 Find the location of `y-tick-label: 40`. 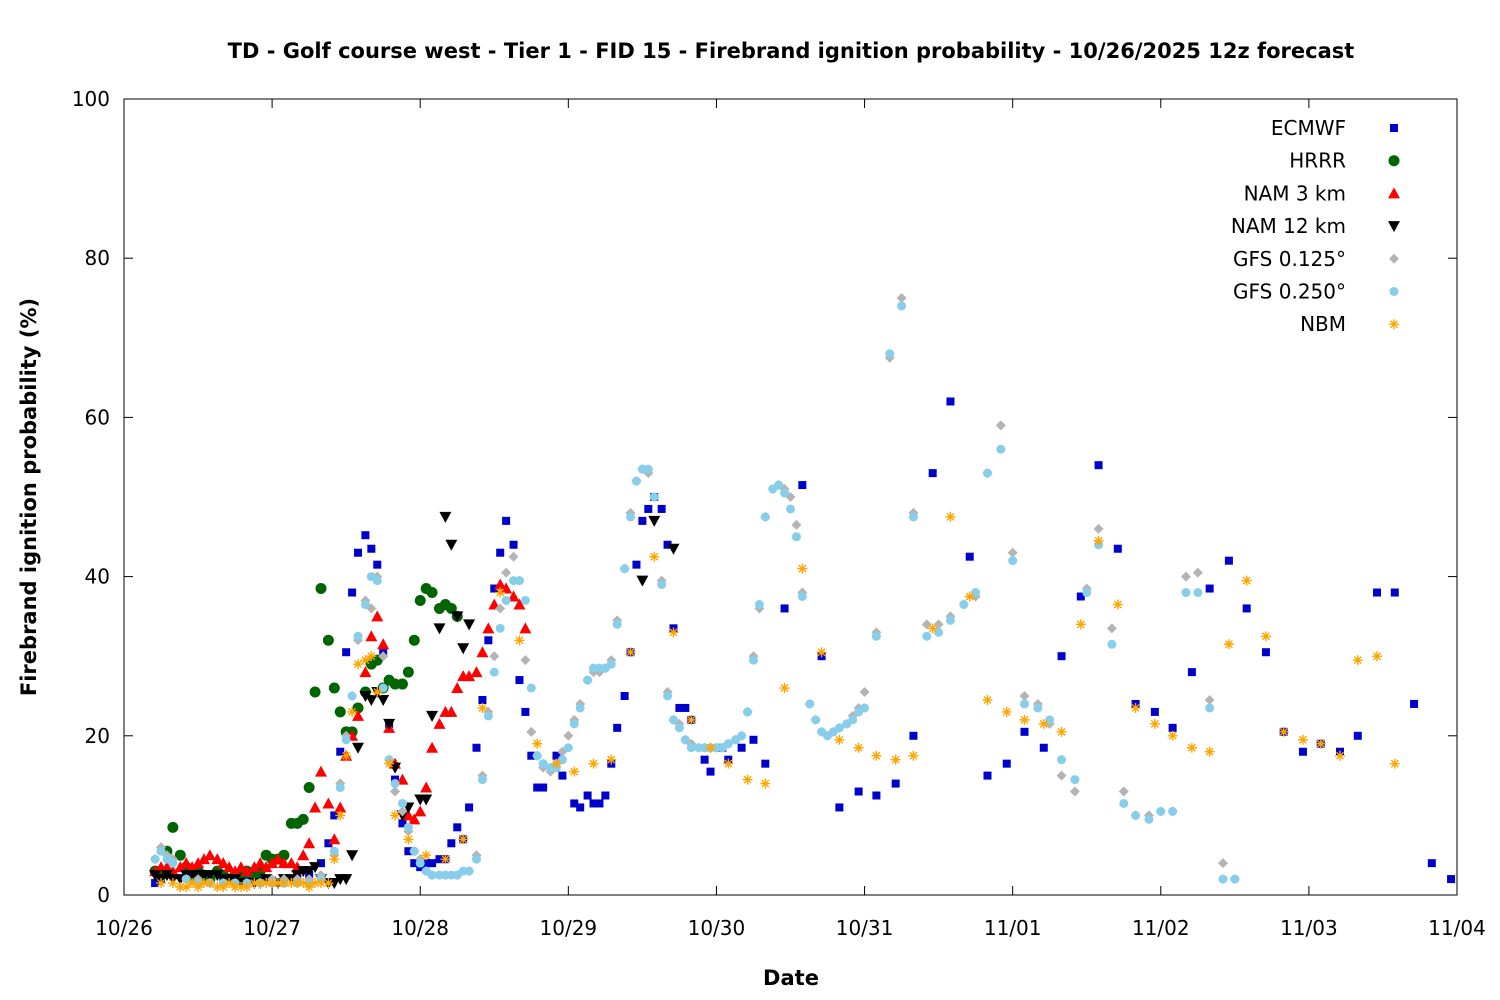

y-tick-label: 40 is located at coordinates (97, 577).